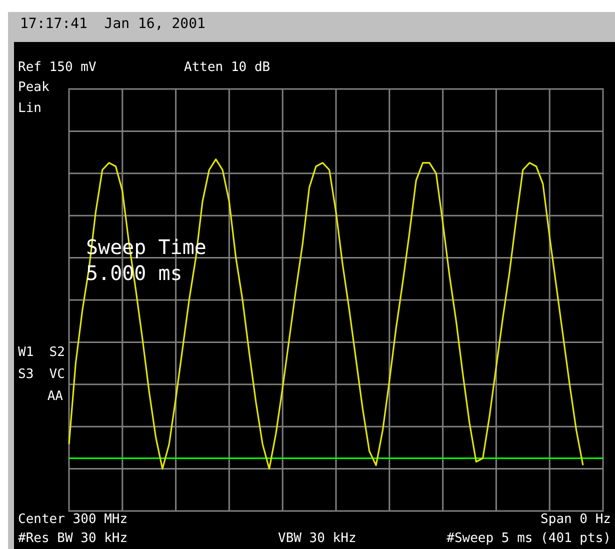 Image resolution: width=615 pixels, height=549 pixels. I want to click on text: Center 300 MHz, so click(73, 520).